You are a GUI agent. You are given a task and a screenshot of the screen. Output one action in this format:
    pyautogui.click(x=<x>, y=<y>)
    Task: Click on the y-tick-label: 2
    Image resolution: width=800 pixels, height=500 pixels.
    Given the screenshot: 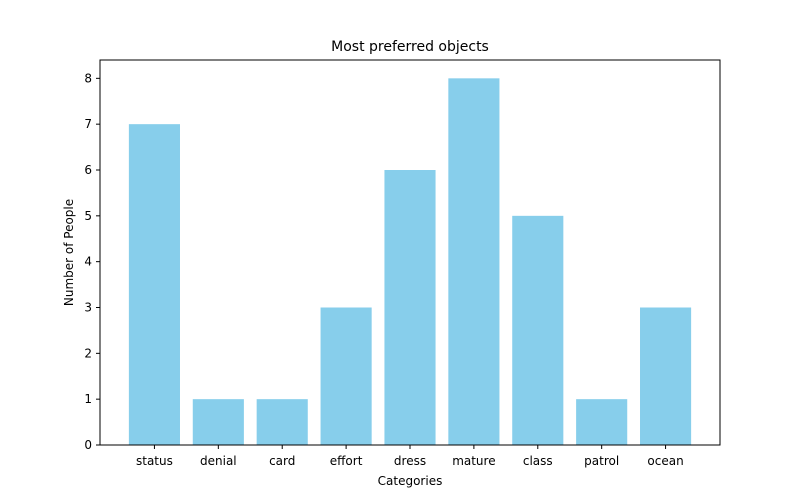 What is the action you would take?
    pyautogui.click(x=88, y=353)
    